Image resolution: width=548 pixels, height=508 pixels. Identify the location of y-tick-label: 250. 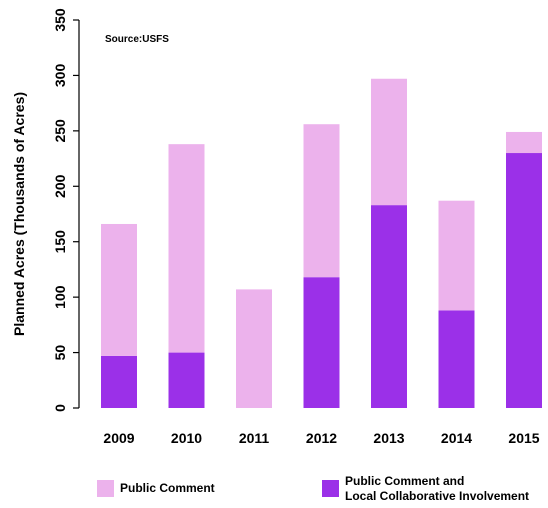
(60, 131).